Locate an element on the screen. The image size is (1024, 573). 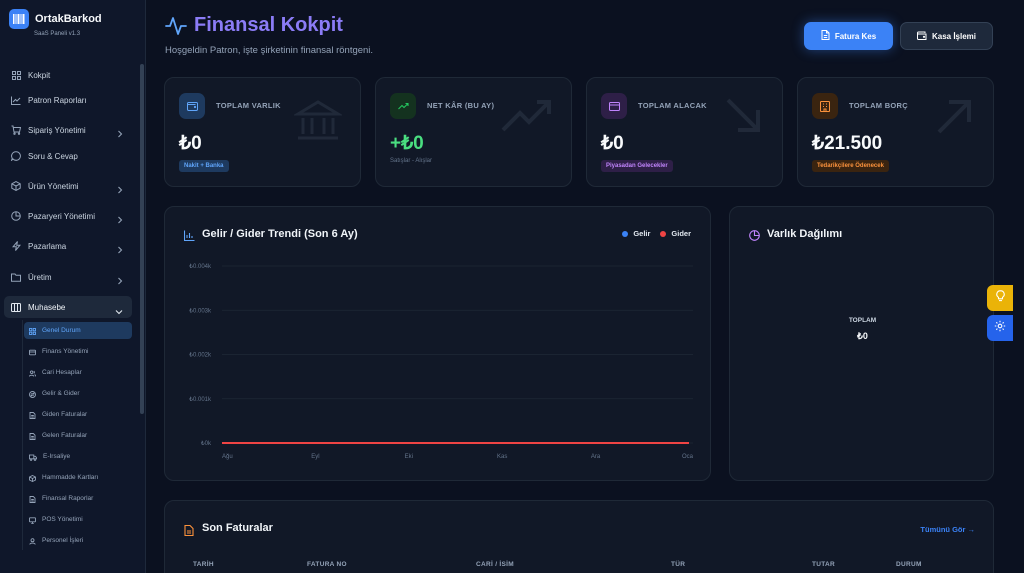
sidebar-item-urun-yonetimi: Ürün Yönetimi is located at coordinates (68, 186).